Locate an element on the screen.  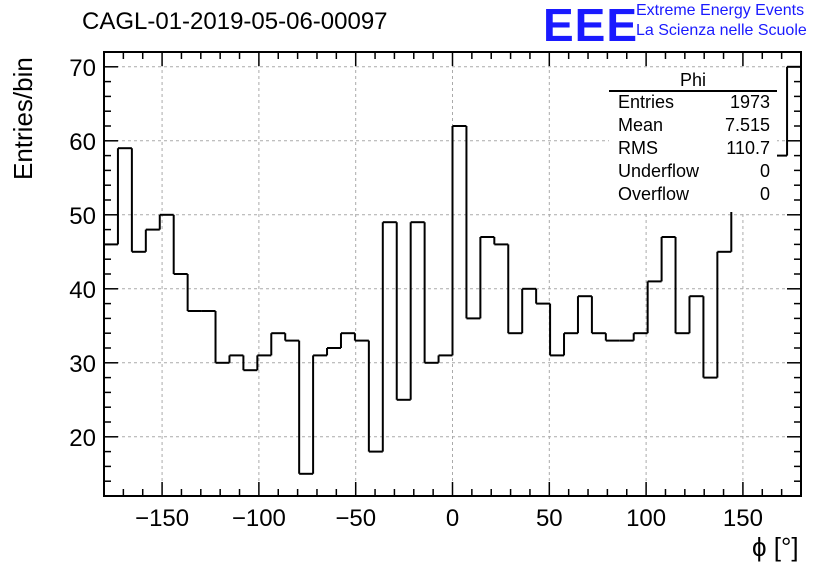
stats-value: 7.515 is located at coordinates (747, 125).